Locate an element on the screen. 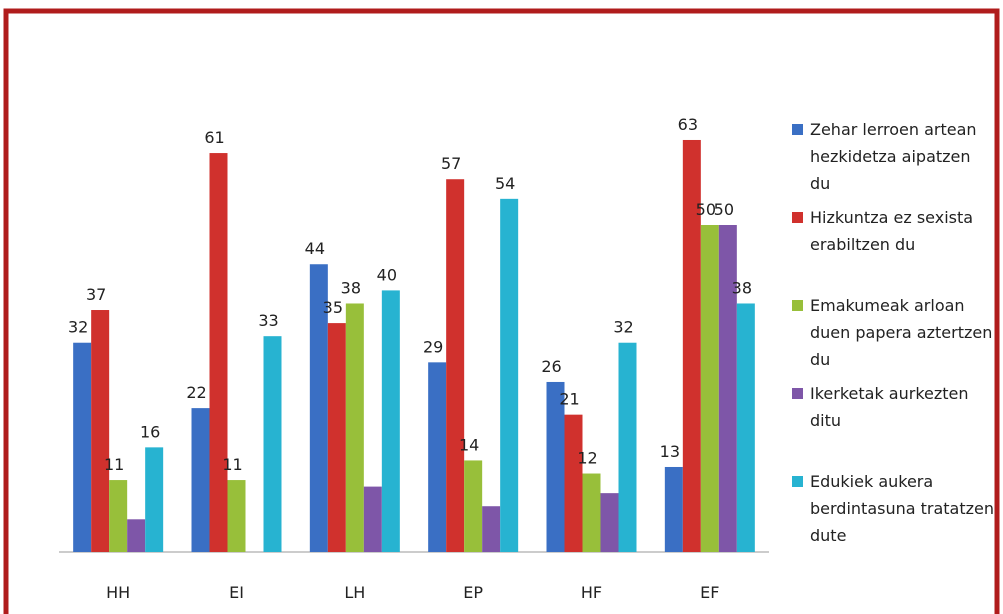 The image size is (1003, 614). data-label: 57 is located at coordinates (451, 163).